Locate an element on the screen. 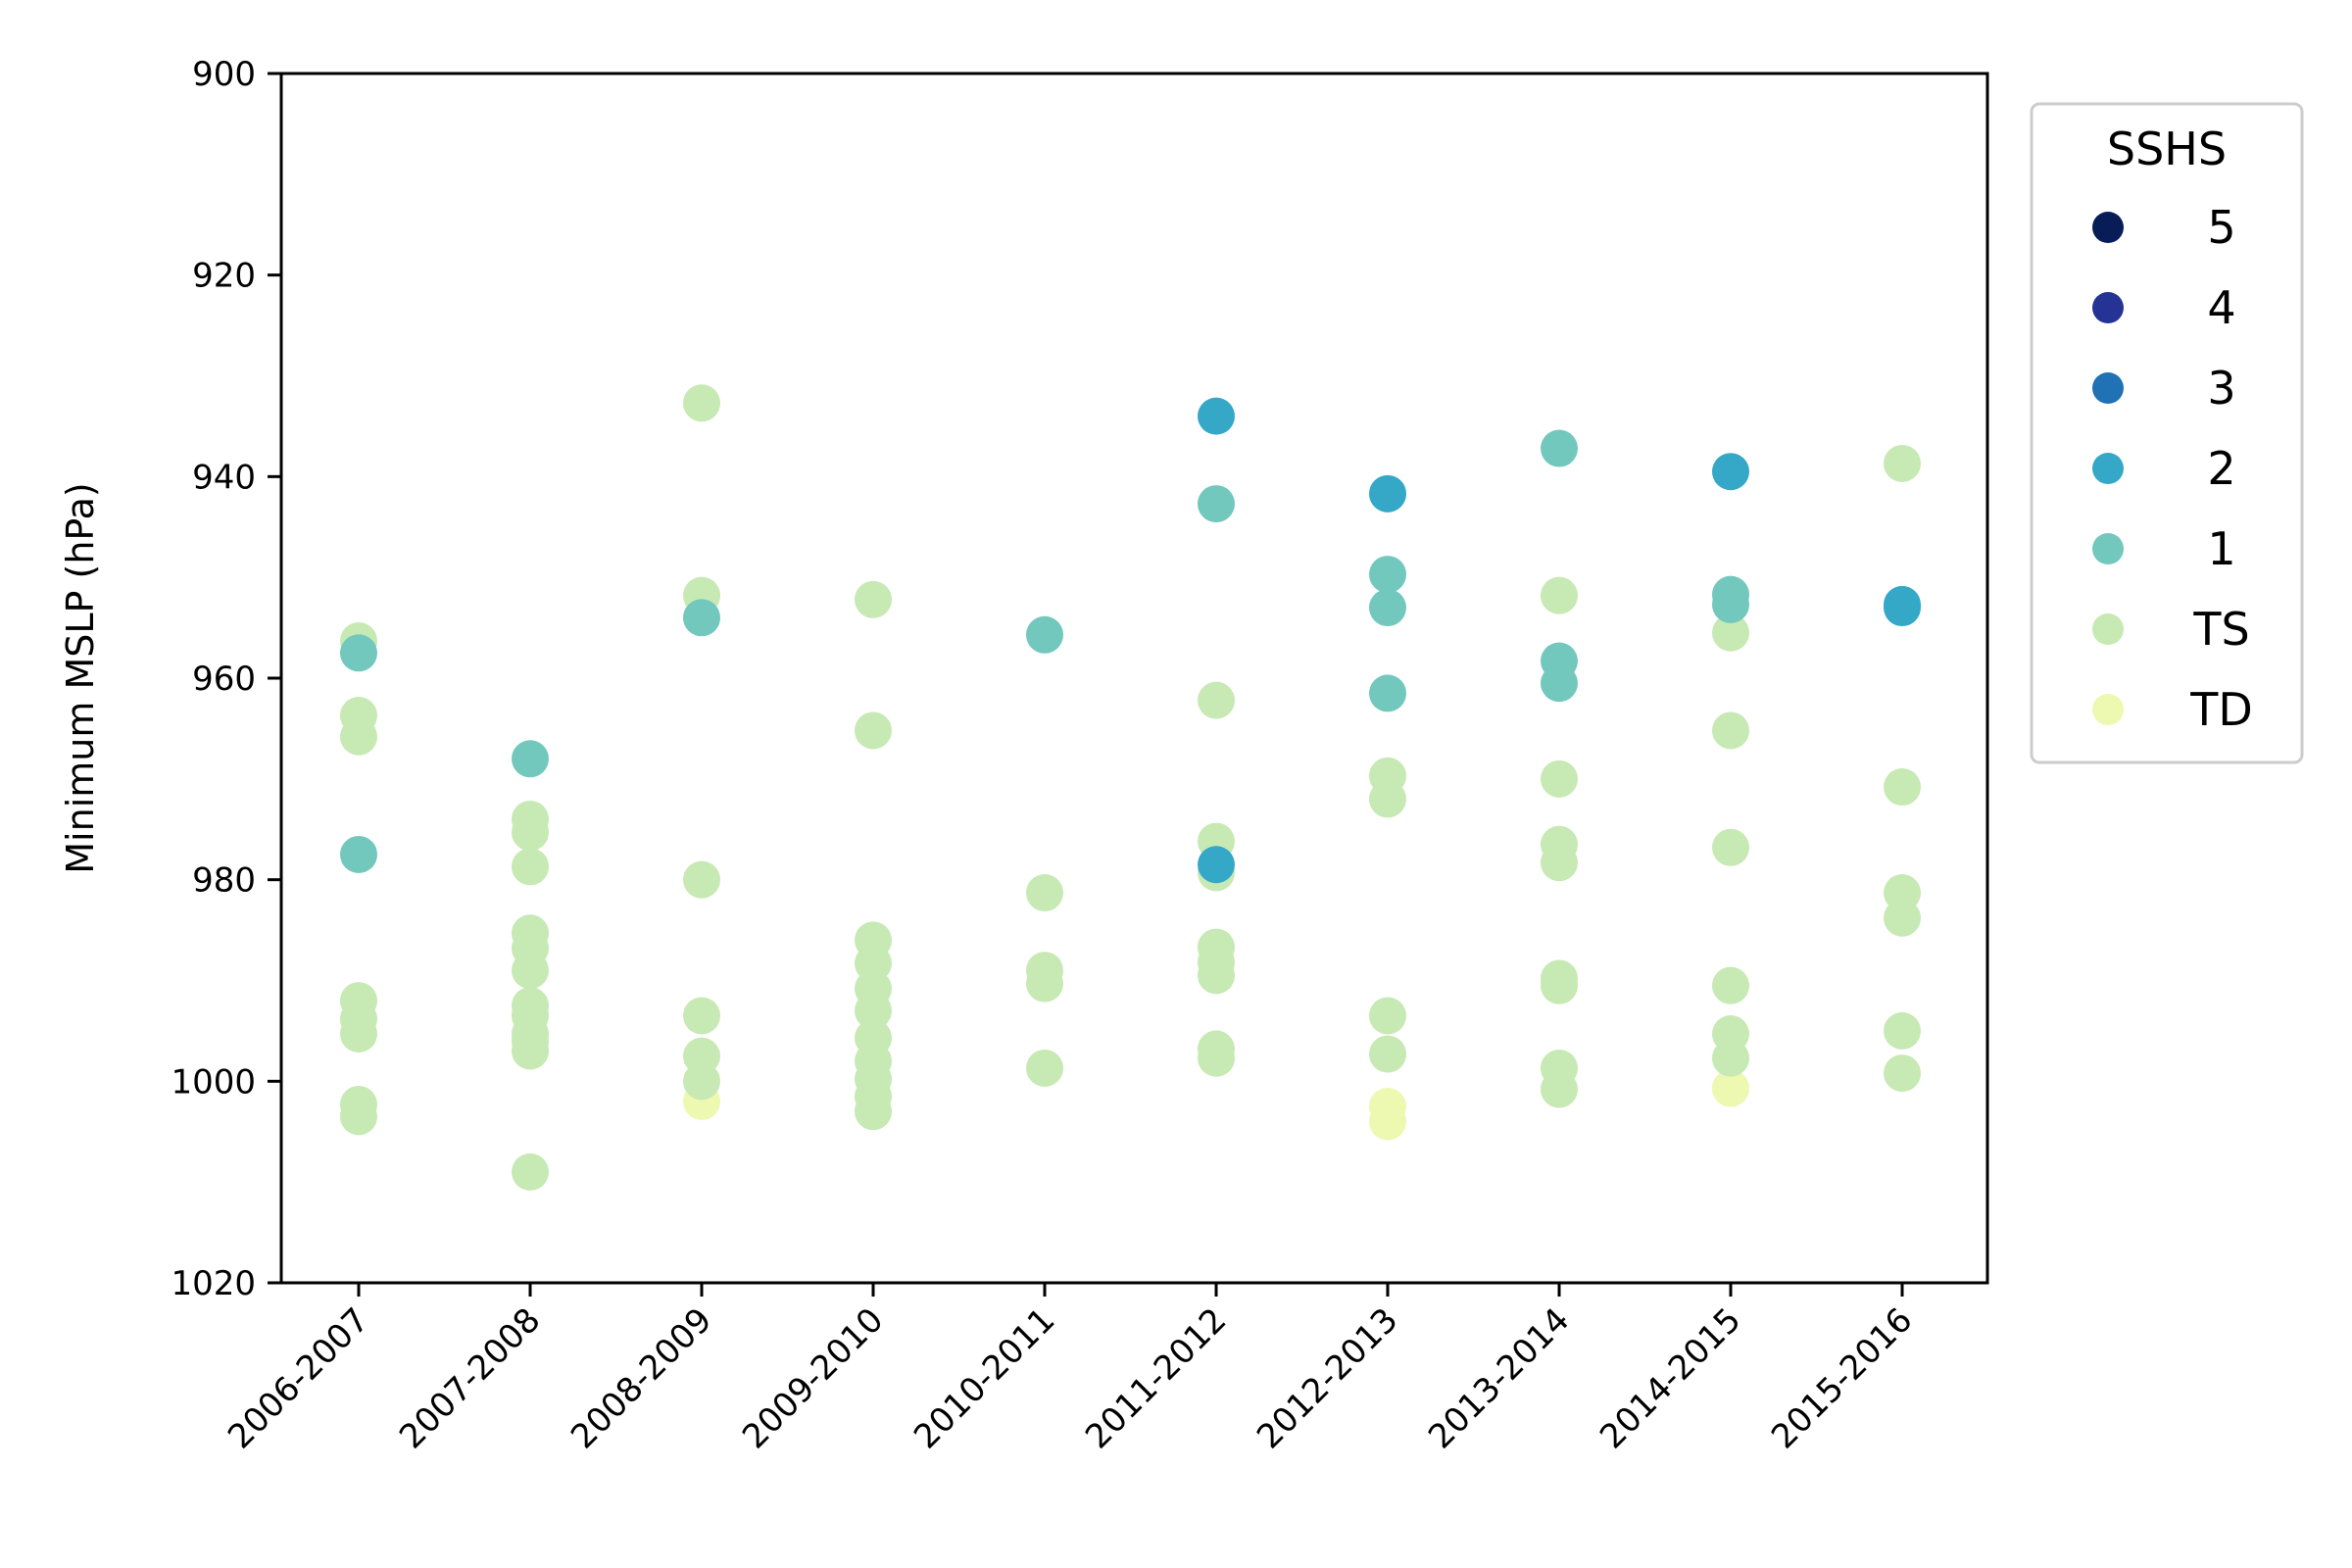 This screenshot has height=1568, width=2352. y-axis-ticks: 900 920 940 960 980 1000 1020 is located at coordinates (226, 679).